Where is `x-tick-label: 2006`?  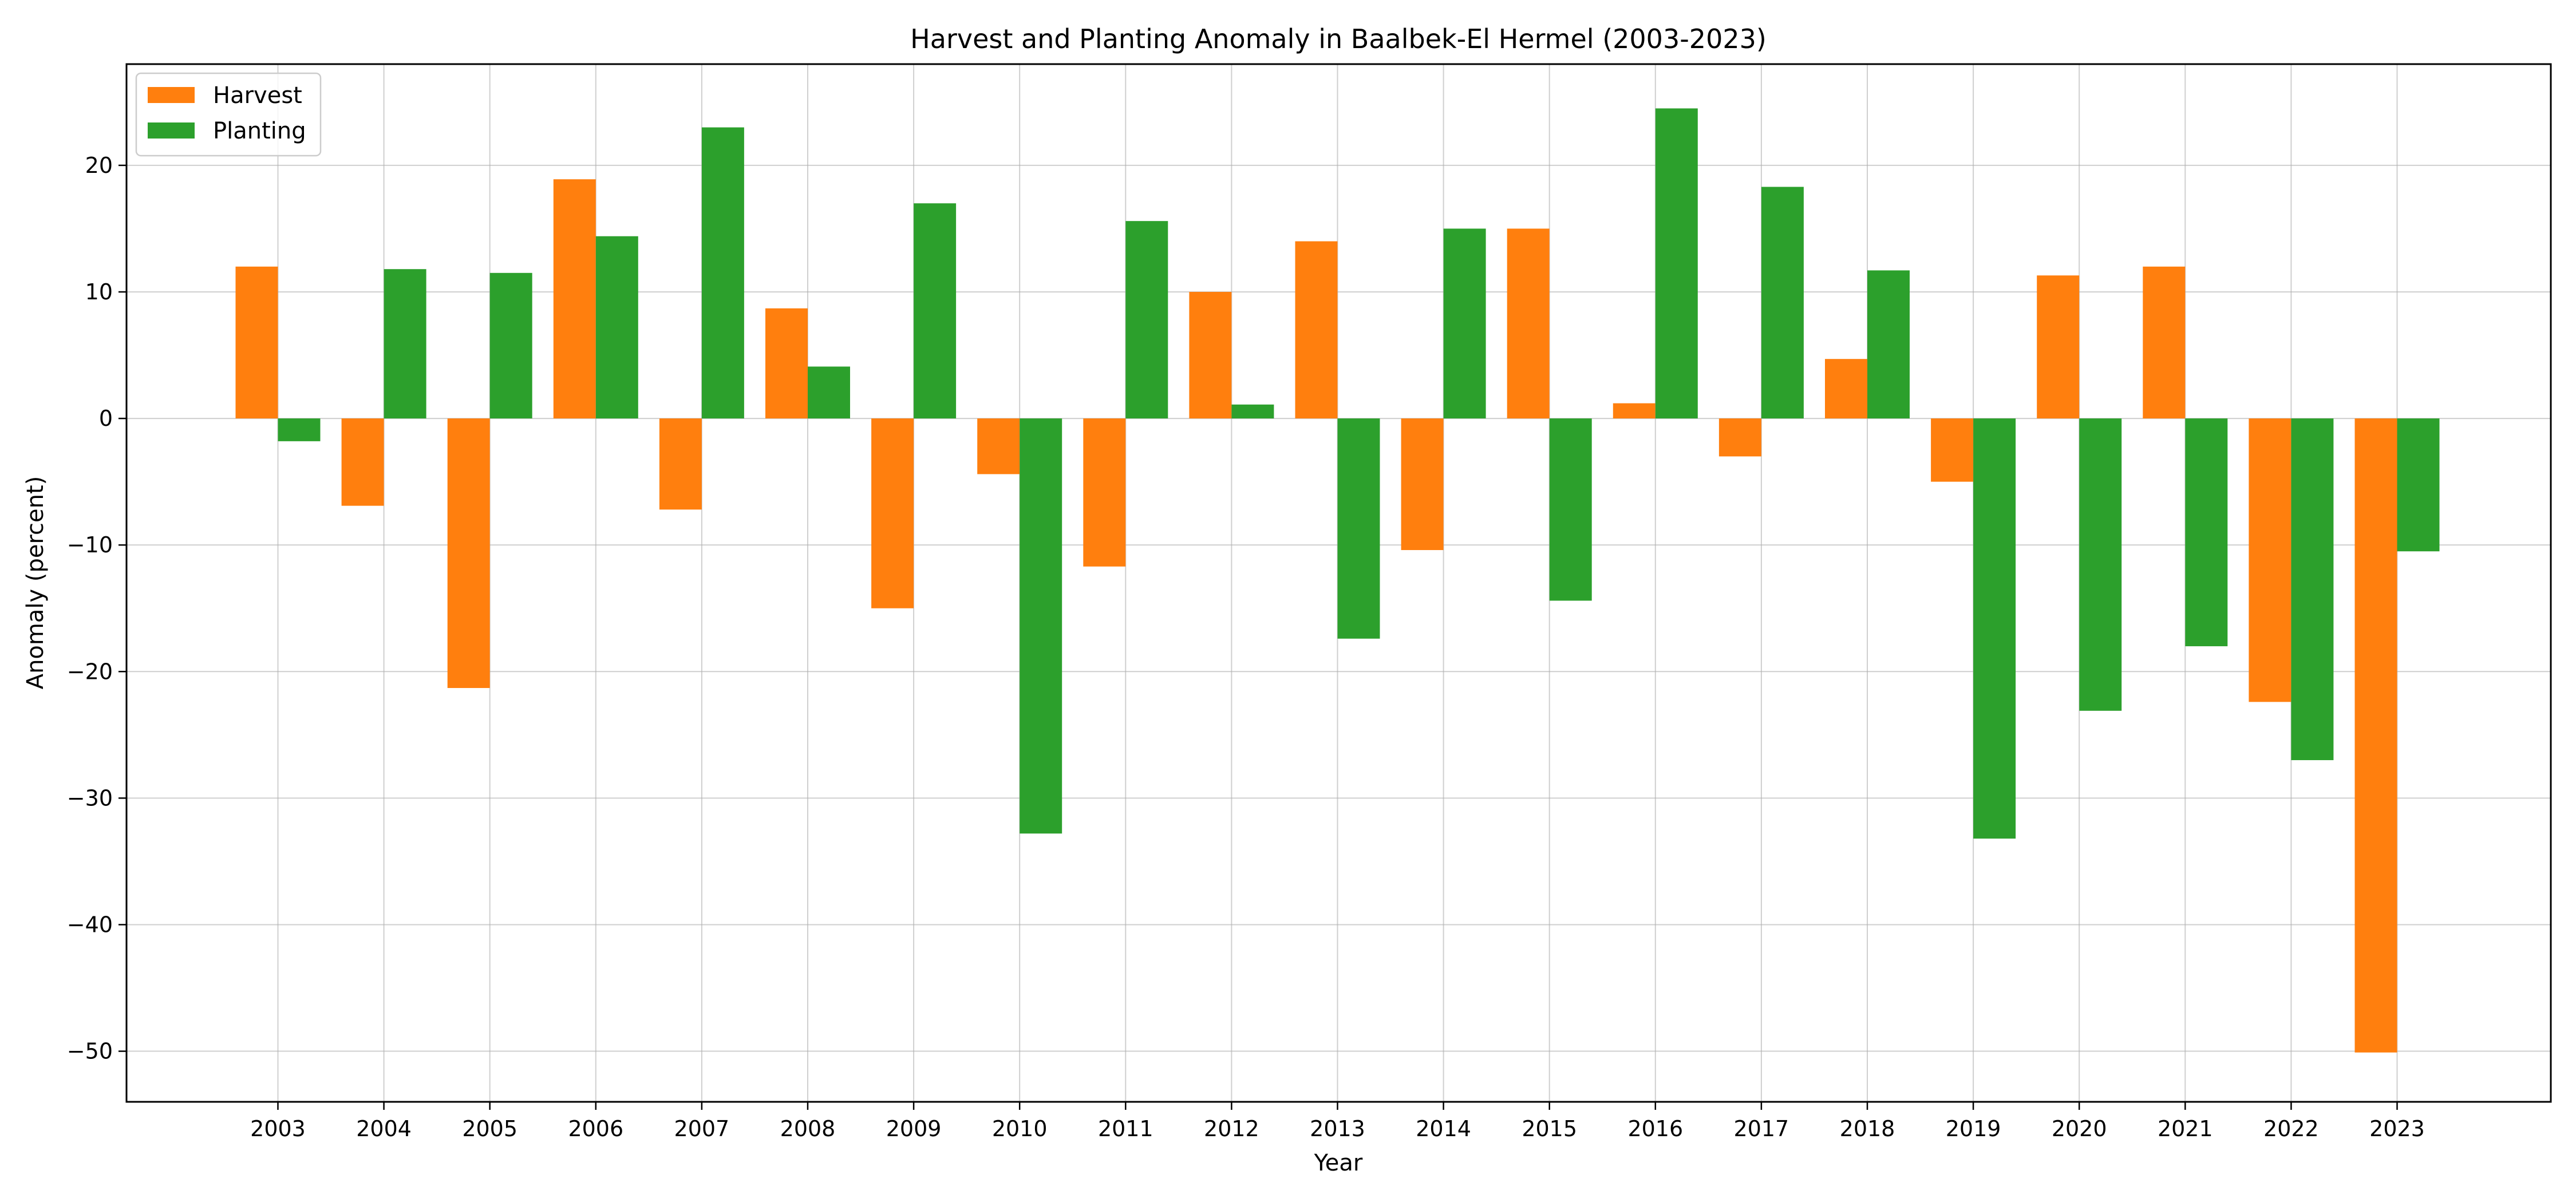 x-tick-label: 2006 is located at coordinates (595, 1129).